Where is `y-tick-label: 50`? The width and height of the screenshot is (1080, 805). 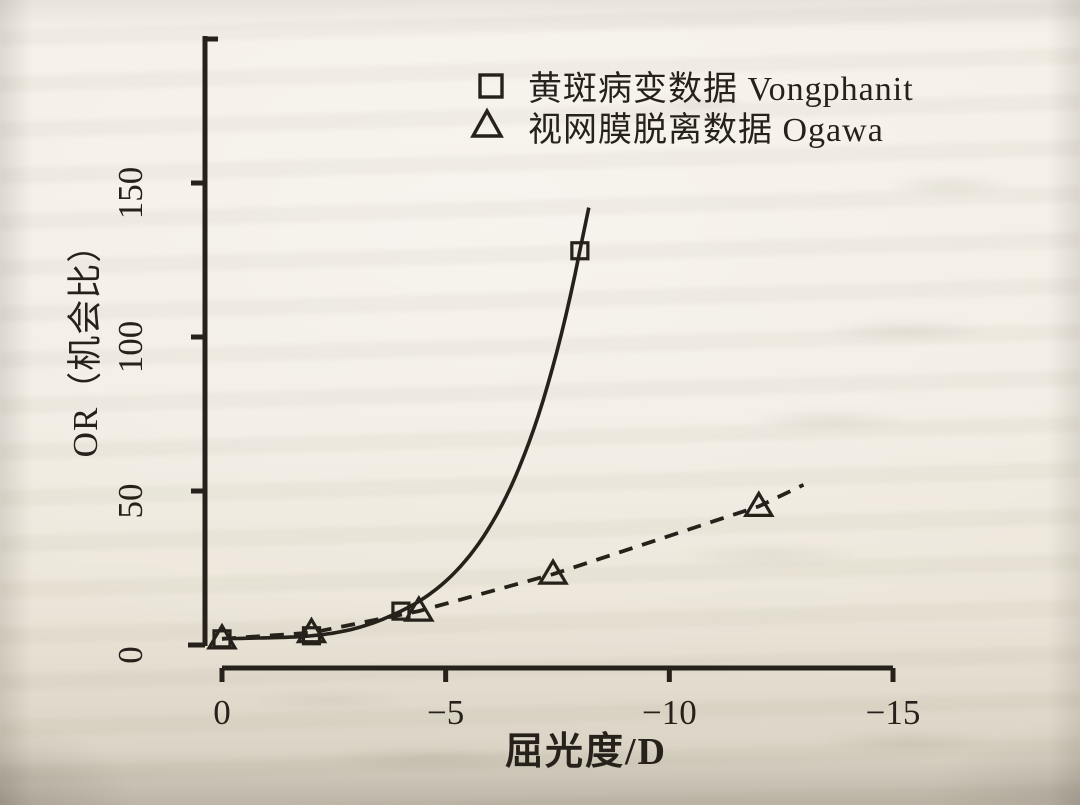
y-tick-label: 50 is located at coordinates (130, 501).